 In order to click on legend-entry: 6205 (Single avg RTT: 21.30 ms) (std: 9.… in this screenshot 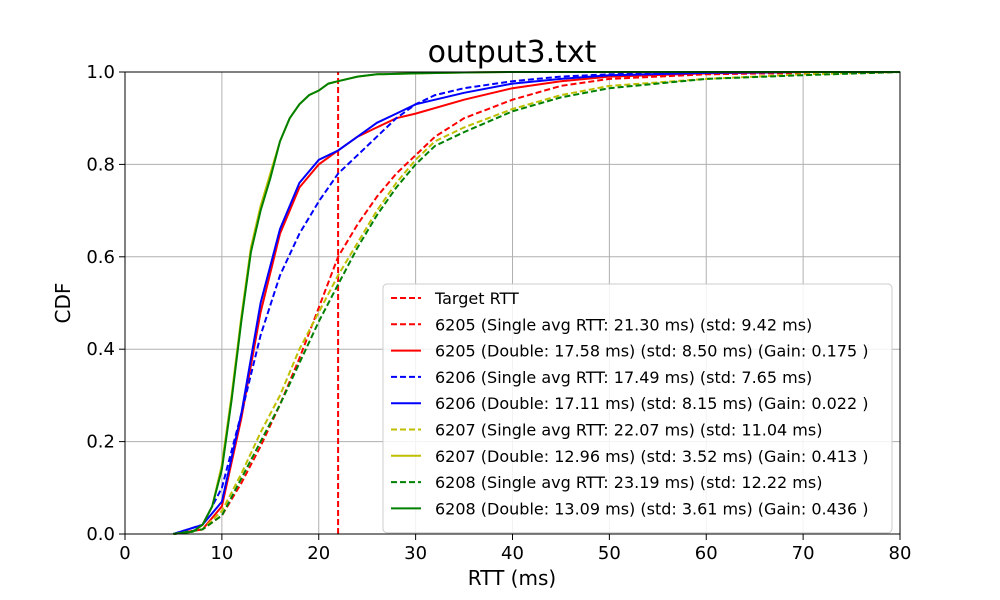, I will do `click(623, 324)`.